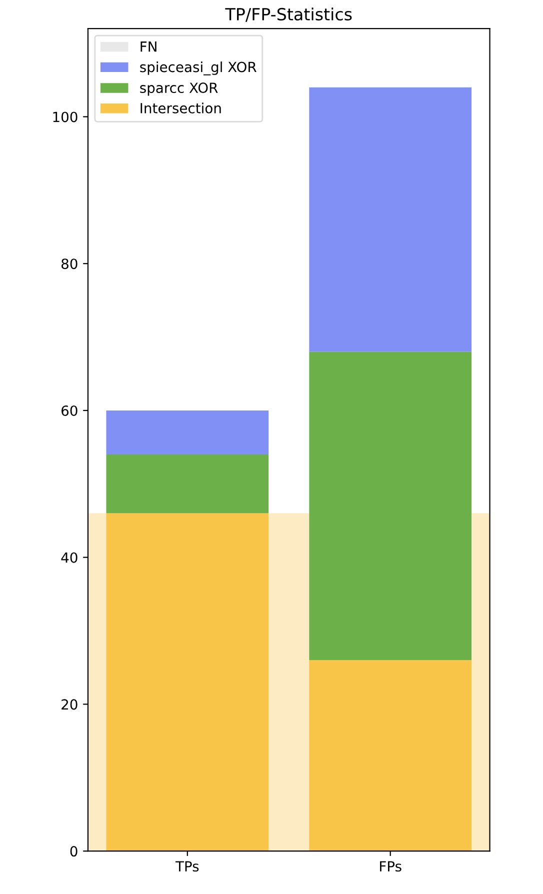 This screenshot has width=543, height=894. What do you see at coordinates (65, 117) in the screenshot?
I see `y-tick-label: 100` at bounding box center [65, 117].